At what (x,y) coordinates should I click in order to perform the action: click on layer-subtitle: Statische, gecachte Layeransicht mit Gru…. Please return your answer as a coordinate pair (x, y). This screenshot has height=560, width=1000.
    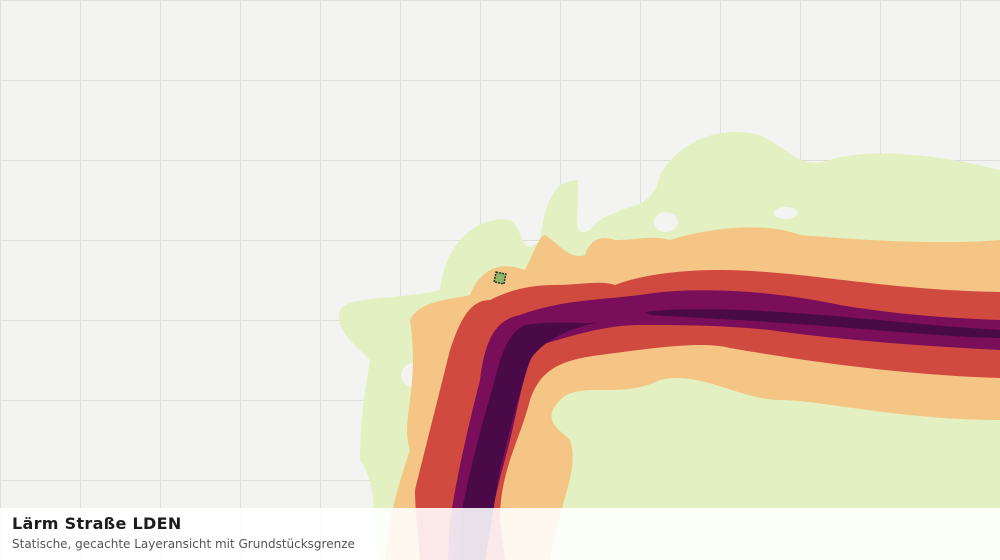
    Looking at the image, I should click on (183, 544).